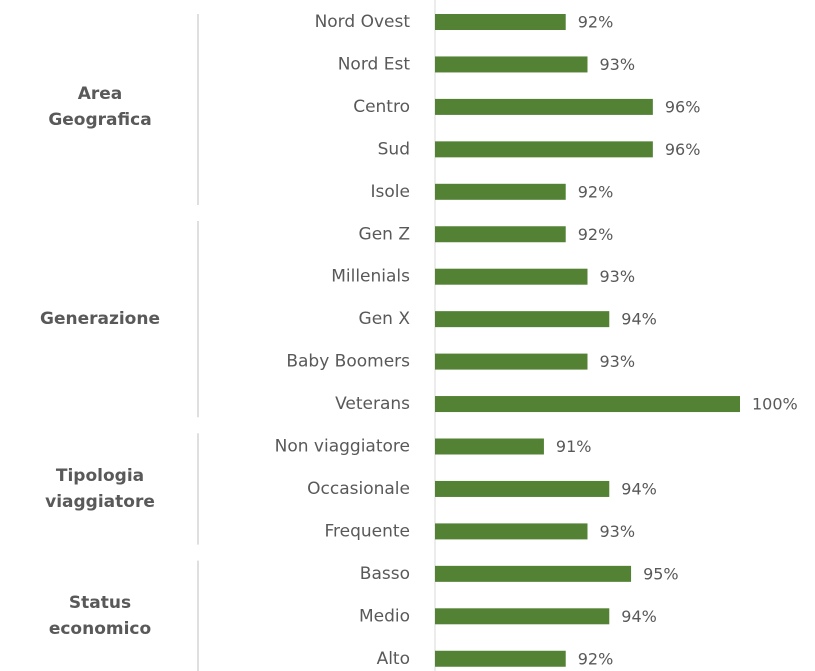 The height and width of the screenshot is (671, 815). Describe the element at coordinates (661, 573) in the screenshot. I see `value-label: 95%` at that location.